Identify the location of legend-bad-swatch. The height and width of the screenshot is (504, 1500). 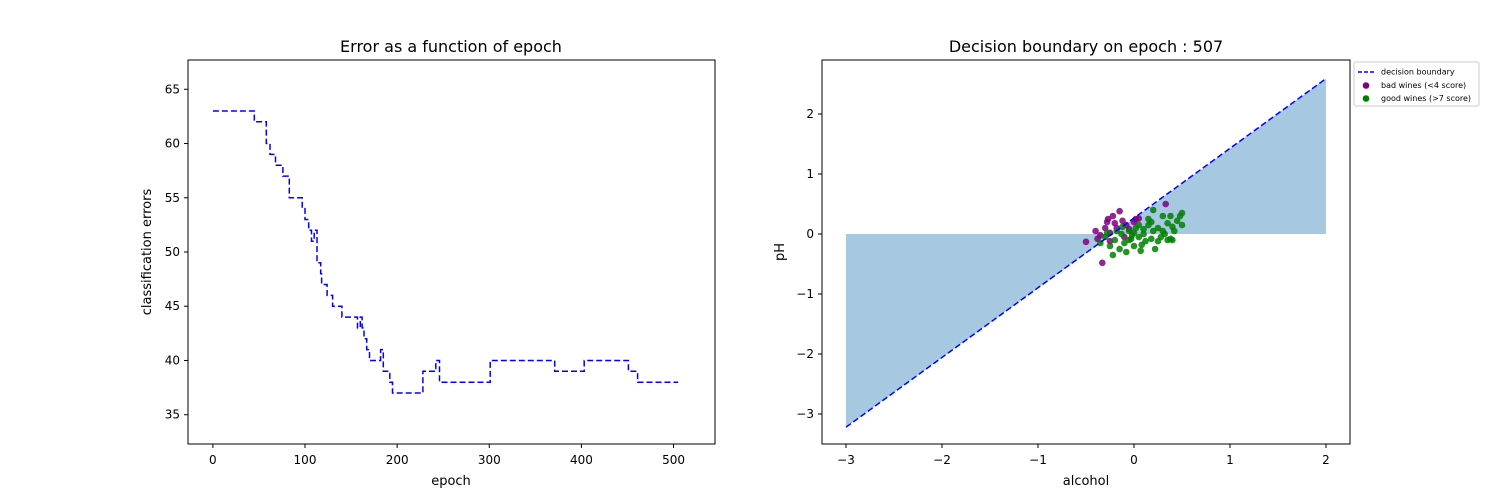
(1366, 85).